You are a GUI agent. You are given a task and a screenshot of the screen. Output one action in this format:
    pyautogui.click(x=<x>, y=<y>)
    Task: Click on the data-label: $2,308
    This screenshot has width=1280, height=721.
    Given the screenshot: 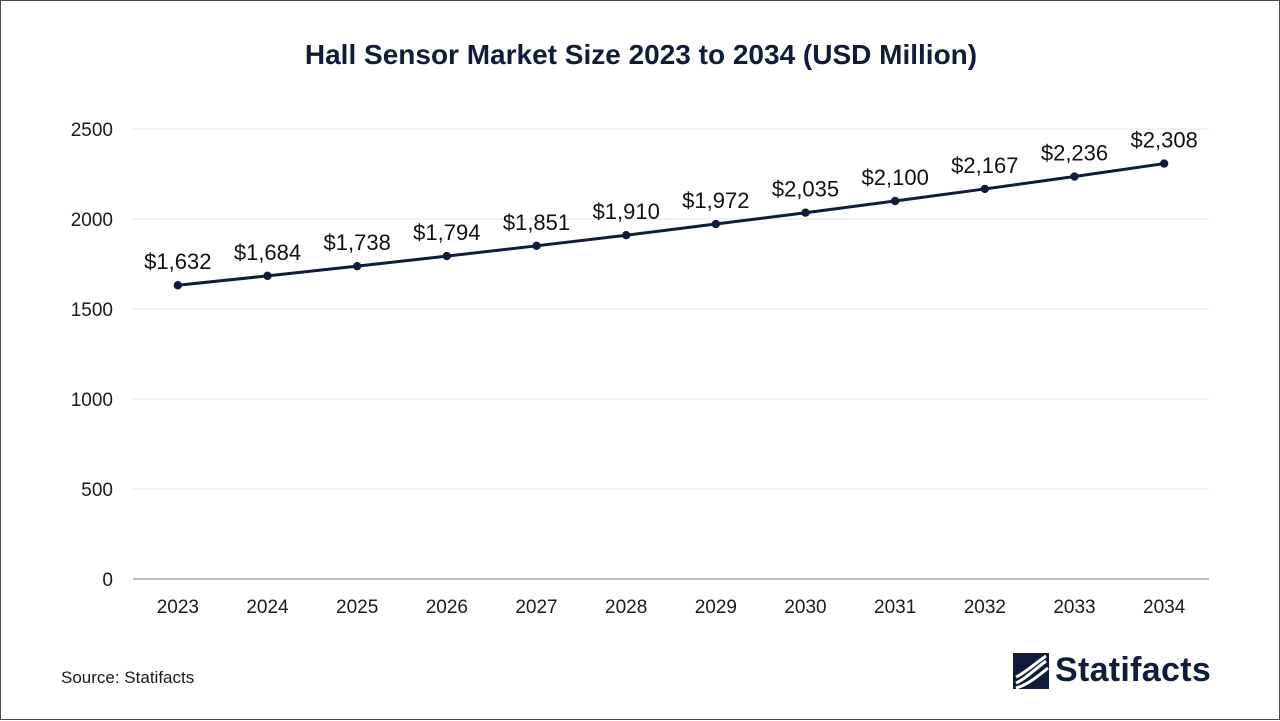 What is the action you would take?
    pyautogui.click(x=1164, y=140)
    